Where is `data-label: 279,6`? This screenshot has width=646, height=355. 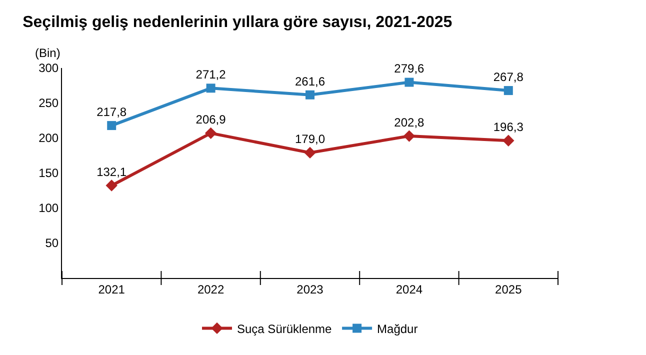
data-label: 279,6 is located at coordinates (409, 69).